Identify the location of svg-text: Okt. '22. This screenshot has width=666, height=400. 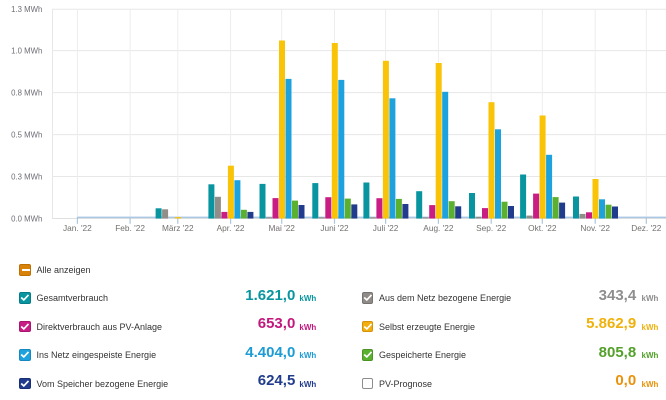
(542, 228).